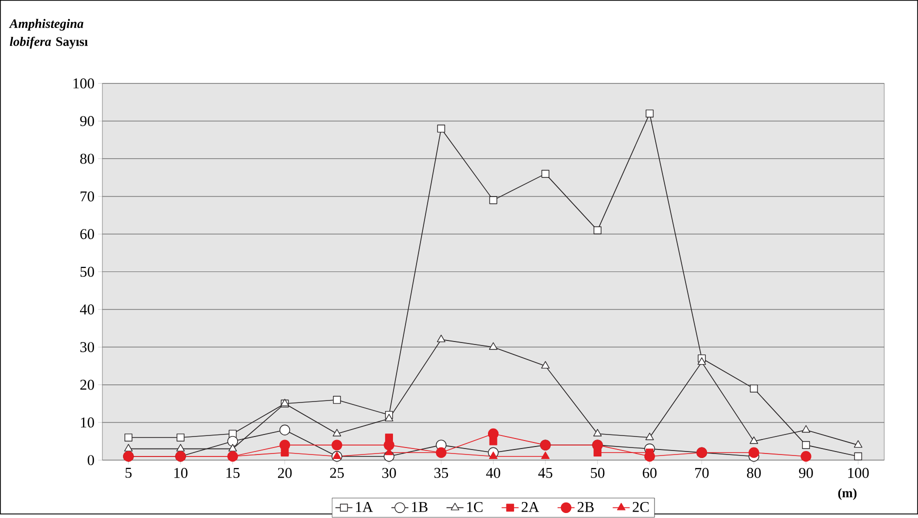 Image resolution: width=918 pixels, height=518 pixels. Describe the element at coordinates (87, 309) in the screenshot. I see `y-tick-label: 40` at that location.